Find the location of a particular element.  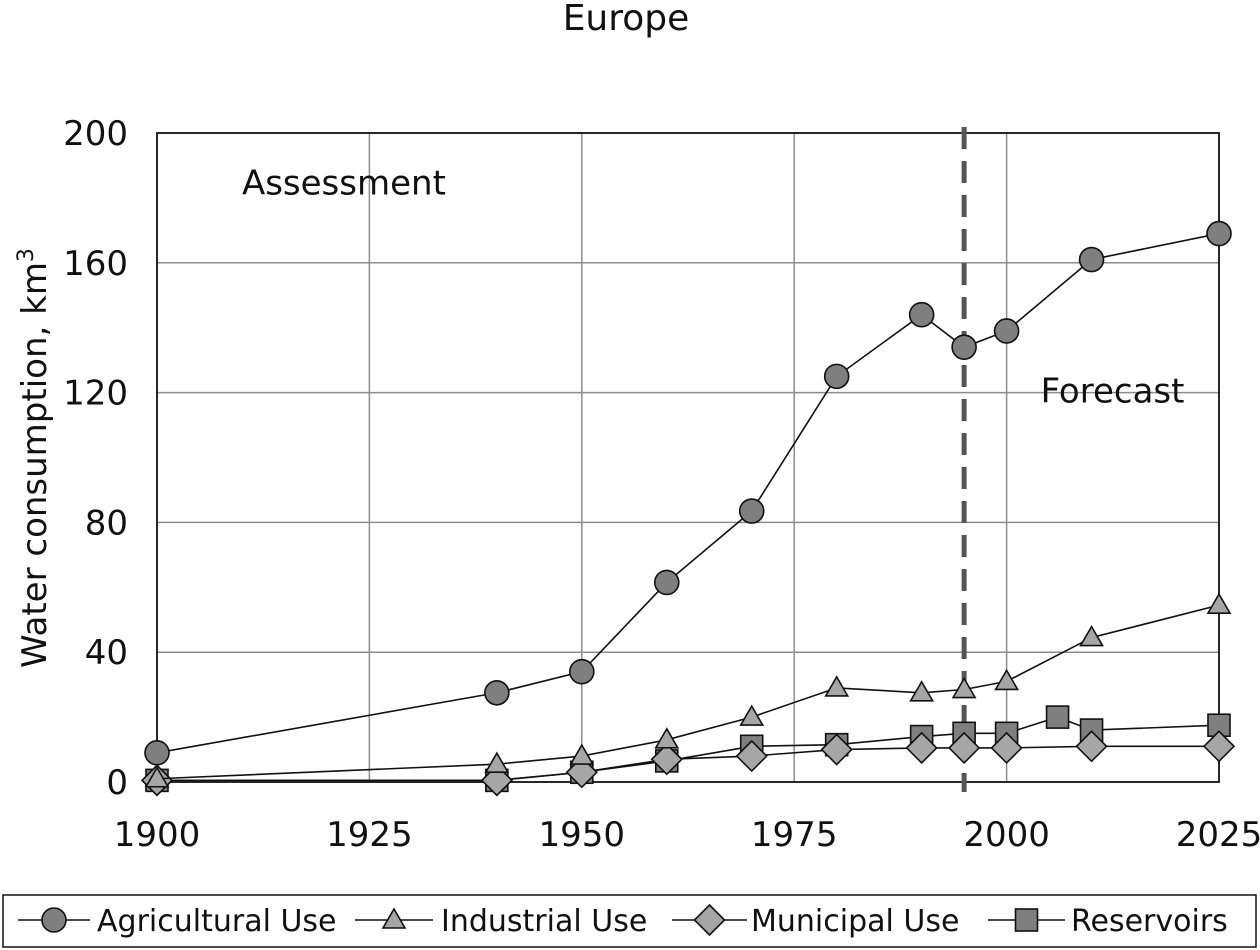

data-point-municipal-use-2000 is located at coordinates (1006, 748).